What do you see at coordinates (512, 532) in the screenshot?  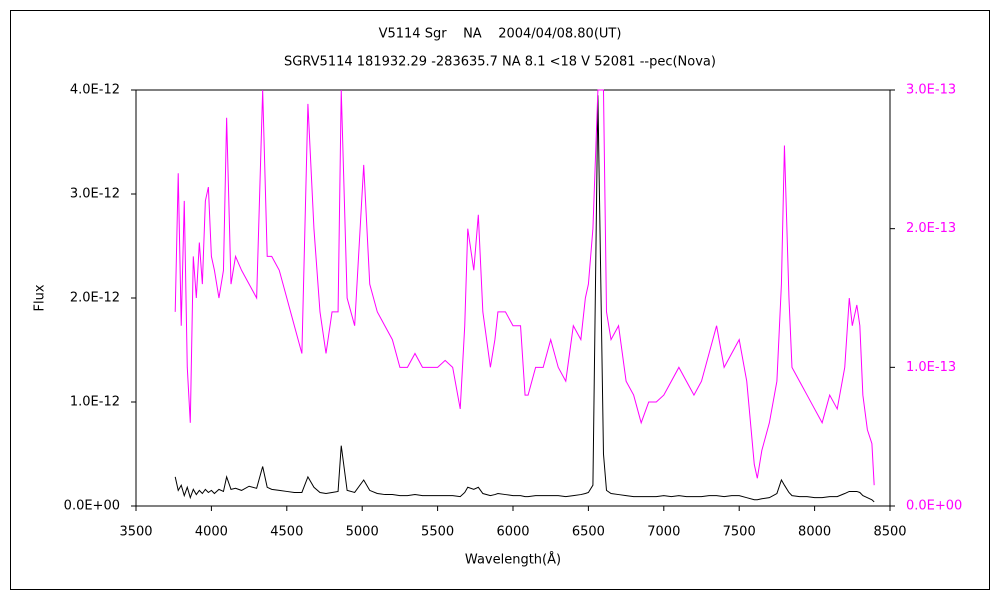 I see `x-tick-label: 6000` at bounding box center [512, 532].